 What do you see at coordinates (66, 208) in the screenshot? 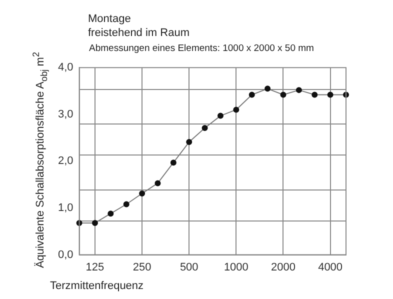
I see `y-tick-label: 1,0` at bounding box center [66, 208].